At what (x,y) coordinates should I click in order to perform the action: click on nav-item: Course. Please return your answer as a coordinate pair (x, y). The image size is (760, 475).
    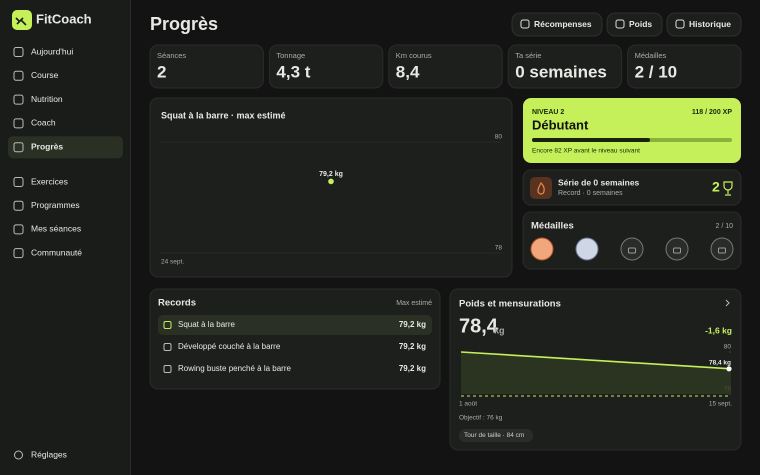
    Looking at the image, I should click on (45, 75).